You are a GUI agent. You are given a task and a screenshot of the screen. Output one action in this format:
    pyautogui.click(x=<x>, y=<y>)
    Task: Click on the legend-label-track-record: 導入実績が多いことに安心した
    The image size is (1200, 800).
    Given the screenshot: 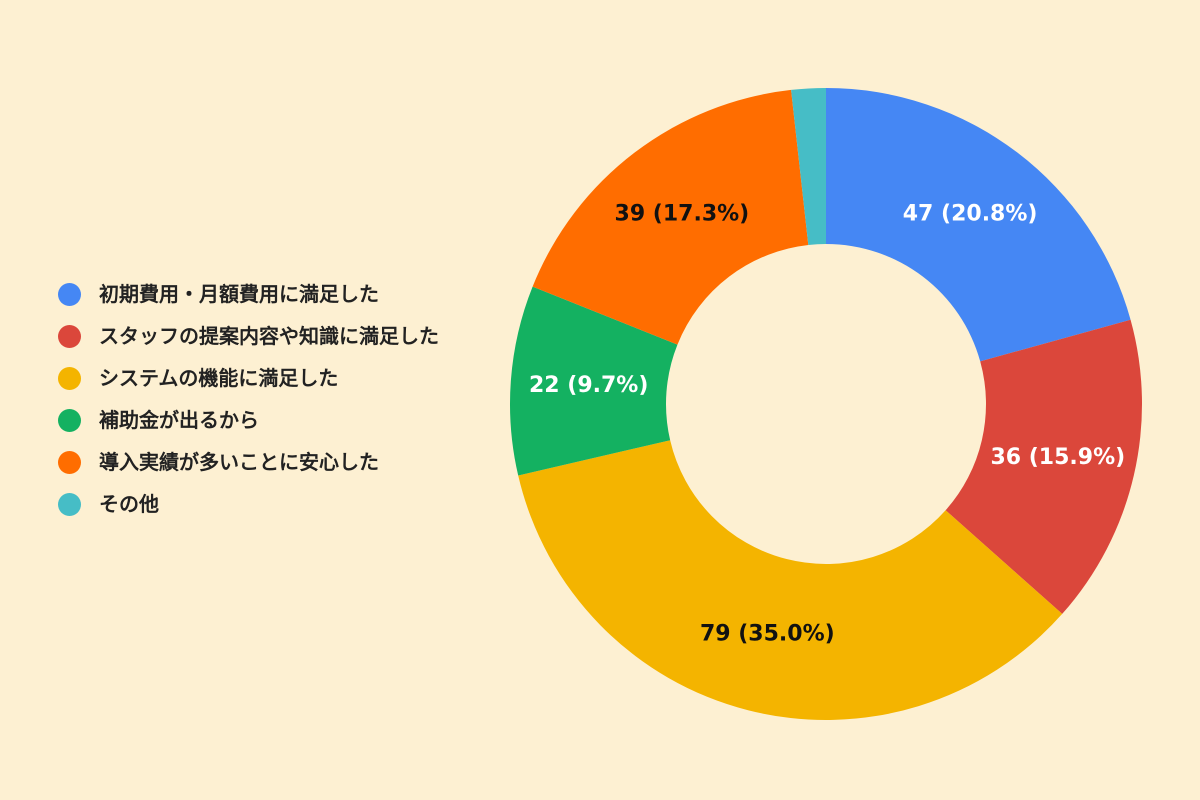 What is the action you would take?
    pyautogui.click(x=239, y=462)
    